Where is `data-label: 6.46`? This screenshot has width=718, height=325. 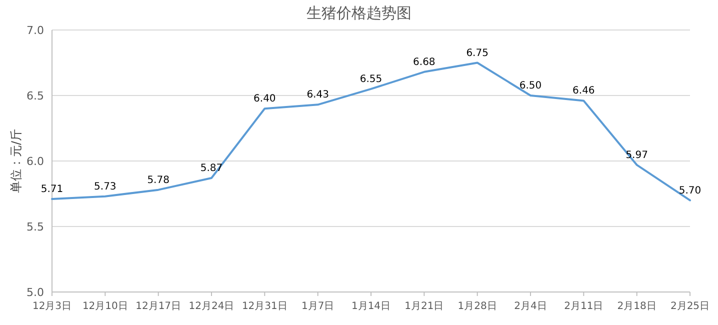
data-label: 6.46 is located at coordinates (583, 91).